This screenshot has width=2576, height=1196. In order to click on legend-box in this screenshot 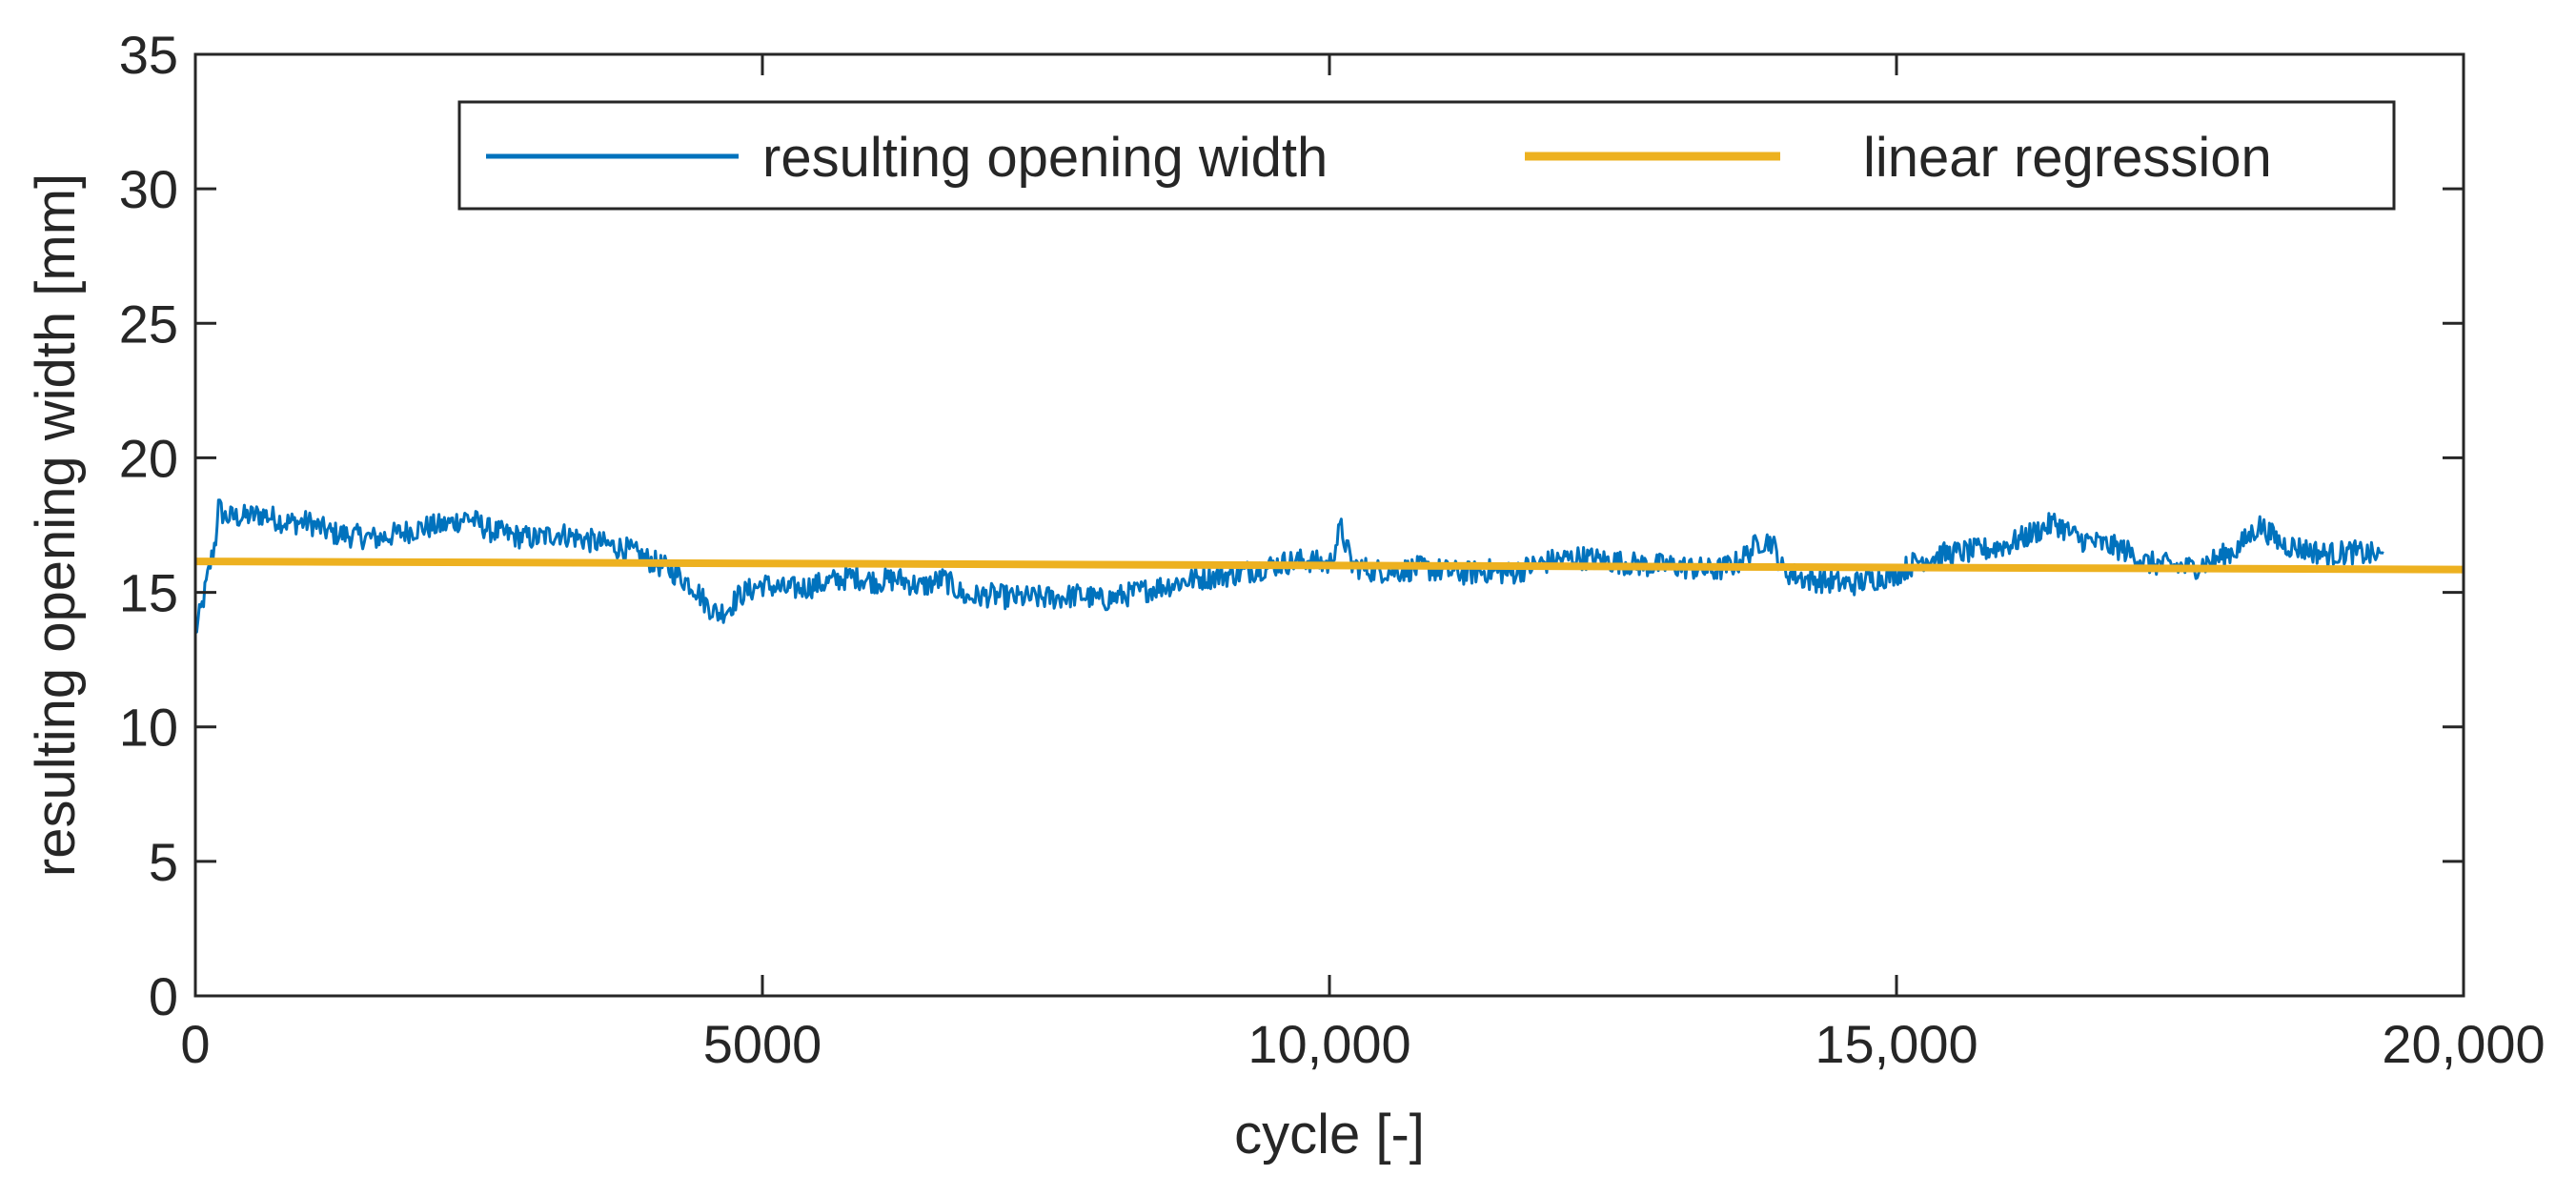, I will do `click(1426, 155)`.